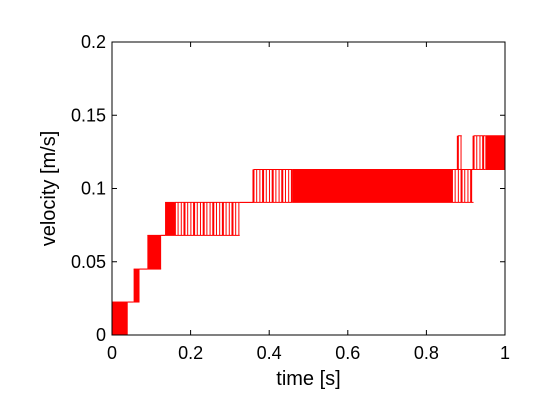 This screenshot has height=420, width=560. What do you see at coordinates (505, 353) in the screenshot?
I see `x-tick-label: 1` at bounding box center [505, 353].